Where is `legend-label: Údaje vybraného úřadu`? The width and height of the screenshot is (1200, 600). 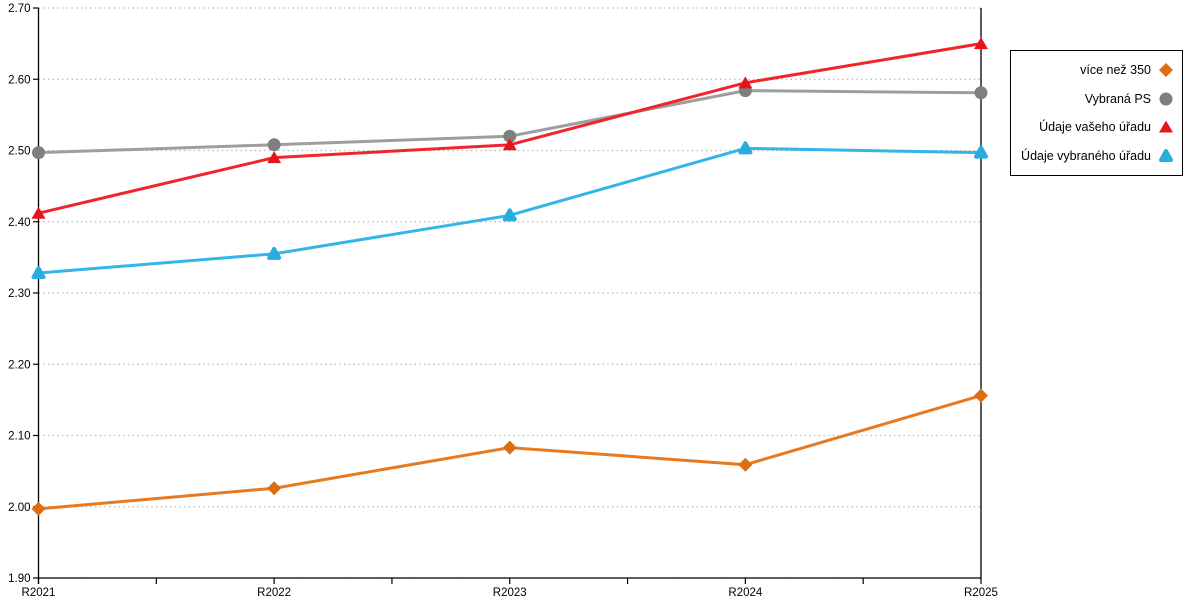 legend-label: Údaje vybraného úřadu is located at coordinates (1086, 155).